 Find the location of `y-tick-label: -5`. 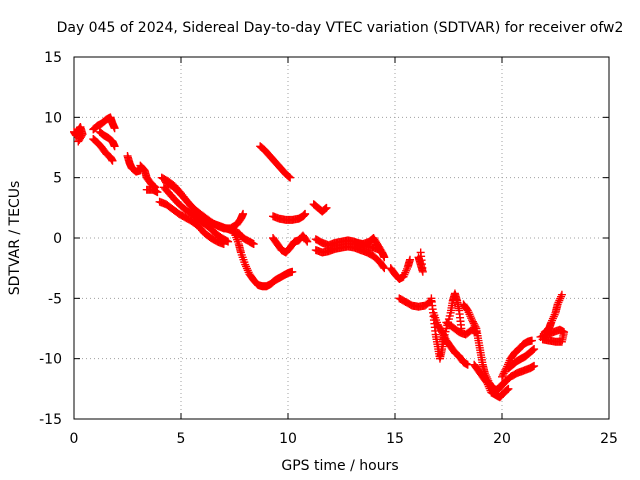

y-tick-label: -5 is located at coordinates (55, 299).